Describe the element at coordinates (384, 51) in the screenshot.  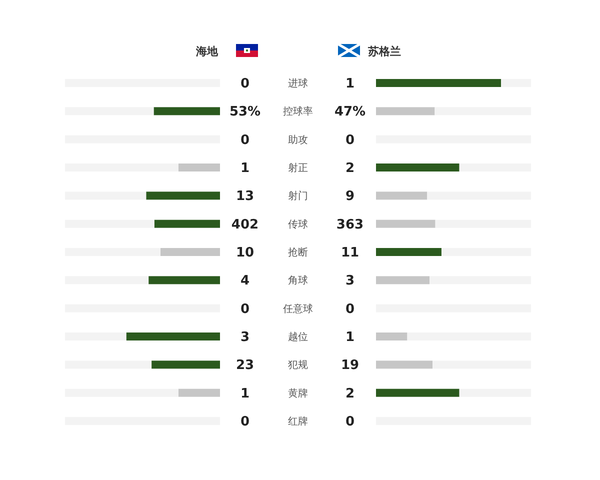
I see `legend-label: 苏格兰` at that location.